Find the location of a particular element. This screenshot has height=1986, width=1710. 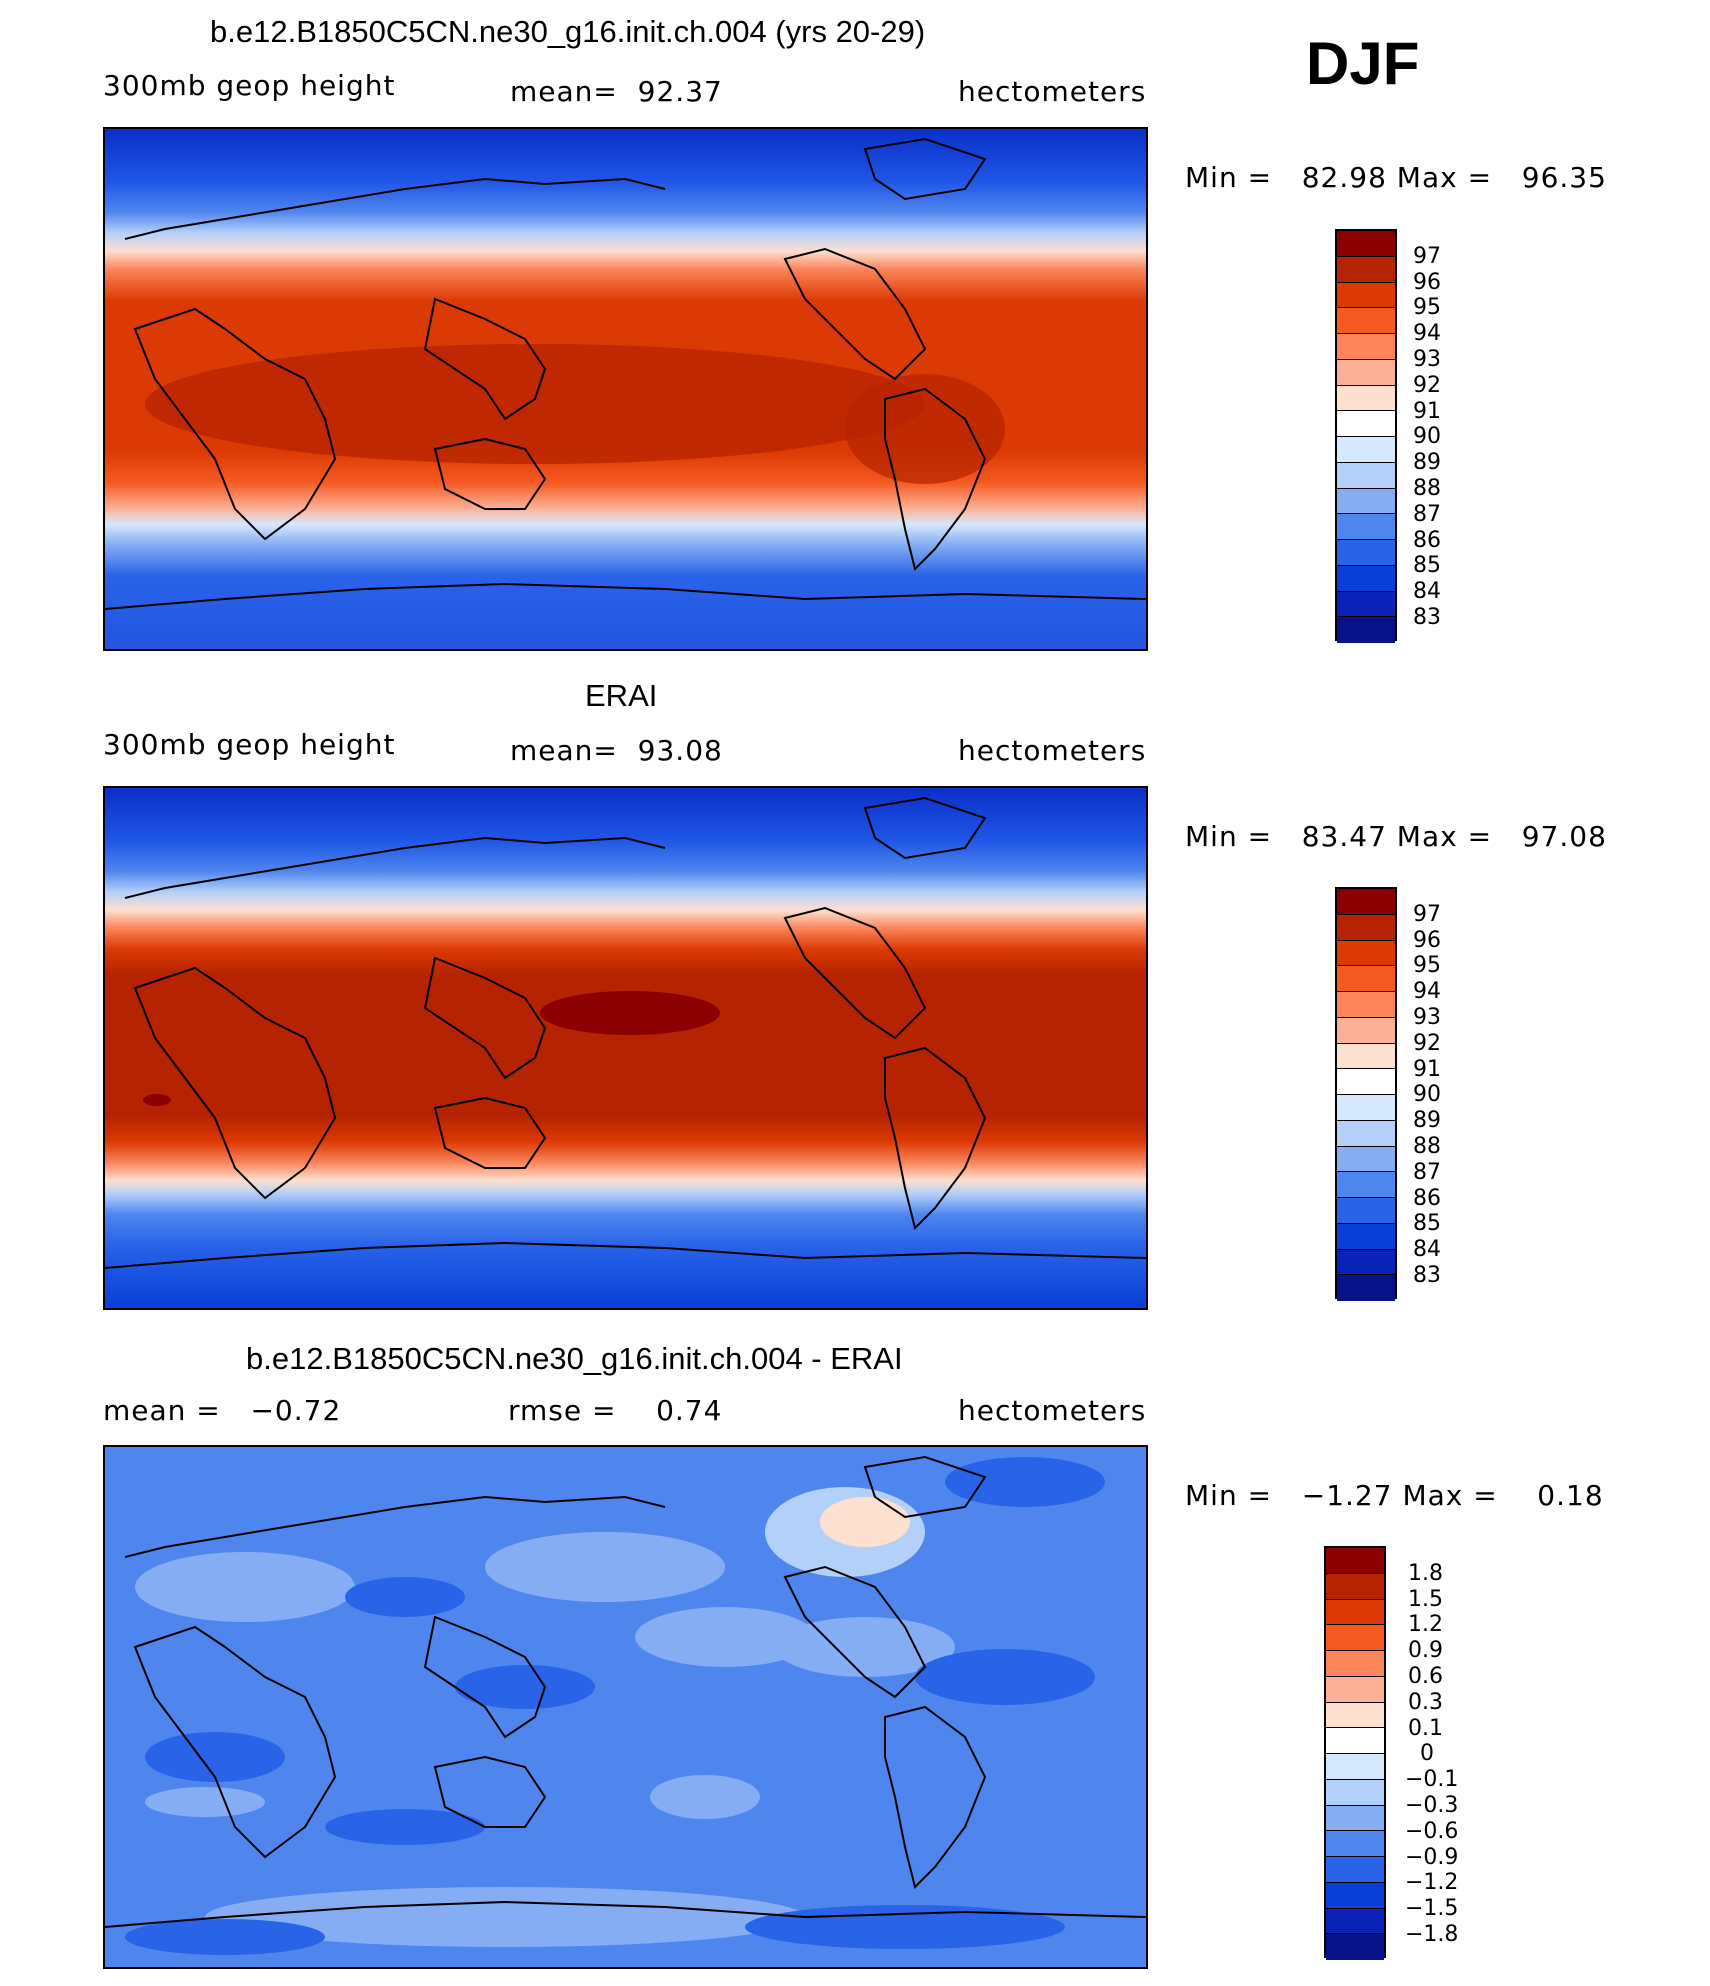

panel1-colorbar is located at coordinates (1366, 436).